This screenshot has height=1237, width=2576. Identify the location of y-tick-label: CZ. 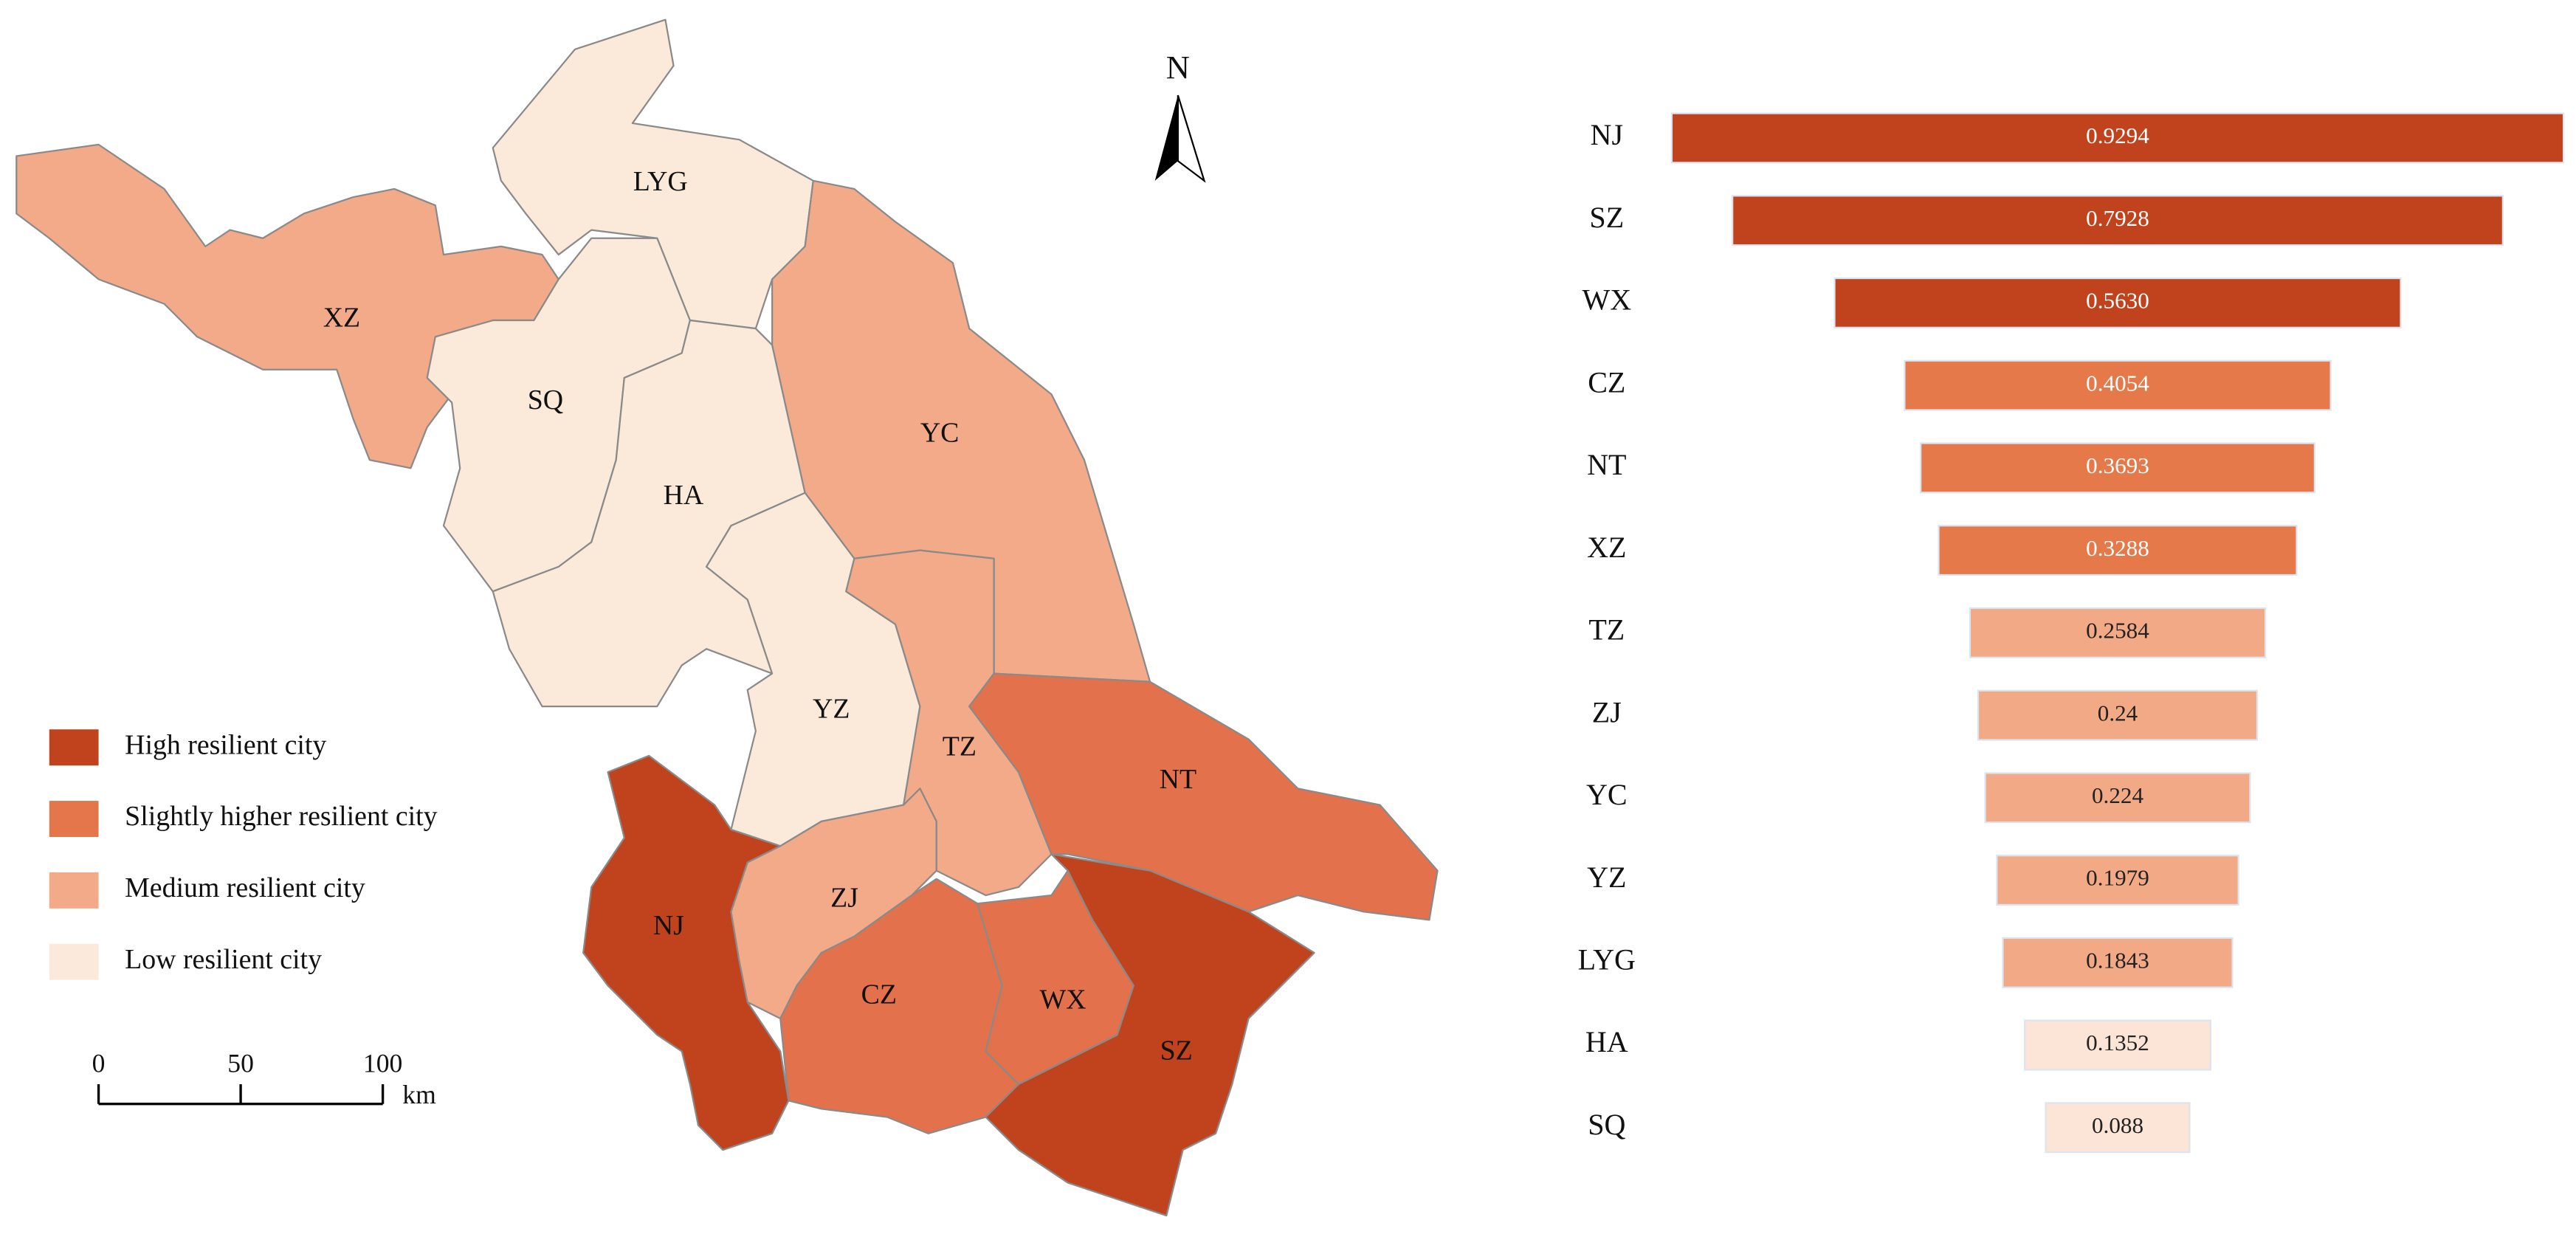
(1606, 382).